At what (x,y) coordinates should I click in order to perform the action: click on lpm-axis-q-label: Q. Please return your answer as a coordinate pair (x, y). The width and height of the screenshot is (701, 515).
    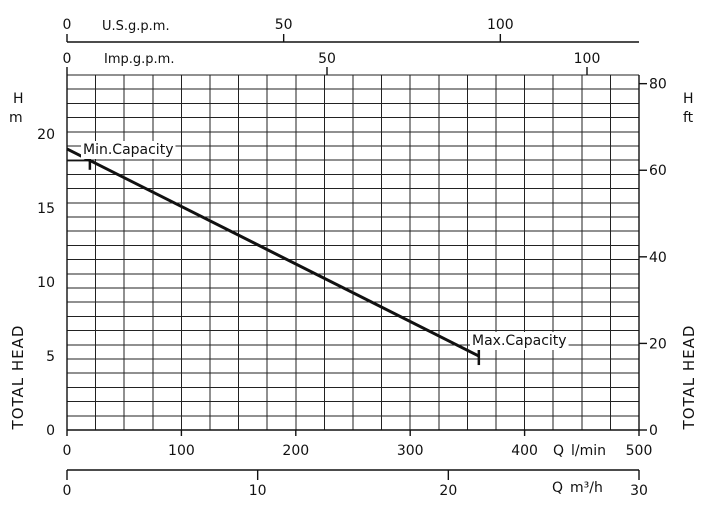
    Looking at the image, I should click on (558, 451).